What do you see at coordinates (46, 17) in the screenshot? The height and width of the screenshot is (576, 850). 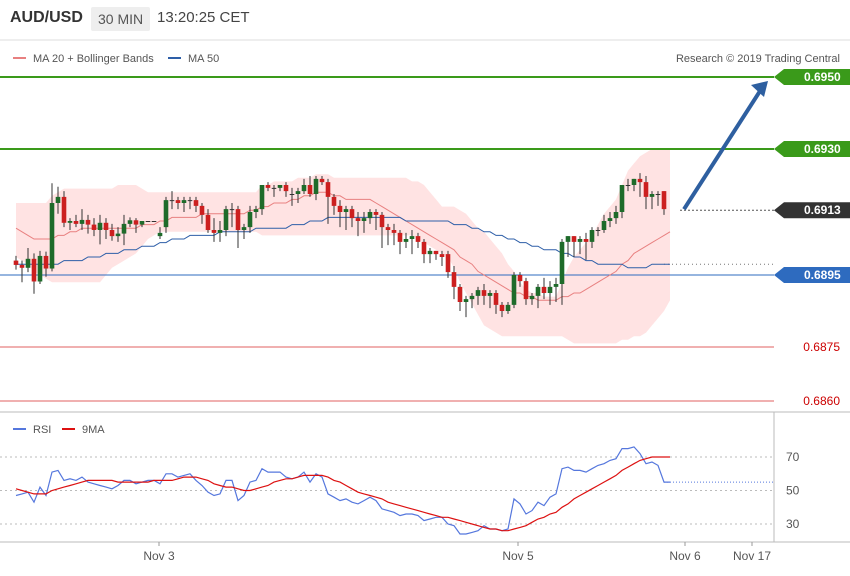 I see `instrument-title: AUD/USD` at bounding box center [46, 17].